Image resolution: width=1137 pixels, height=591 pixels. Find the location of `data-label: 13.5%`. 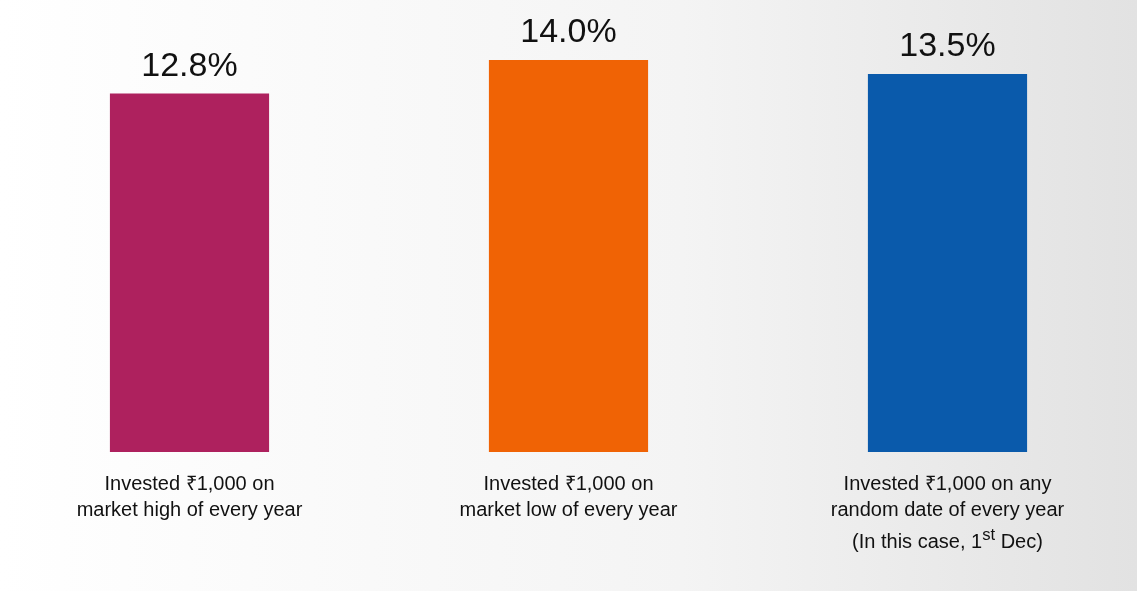

data-label: 13.5% is located at coordinates (947, 44).